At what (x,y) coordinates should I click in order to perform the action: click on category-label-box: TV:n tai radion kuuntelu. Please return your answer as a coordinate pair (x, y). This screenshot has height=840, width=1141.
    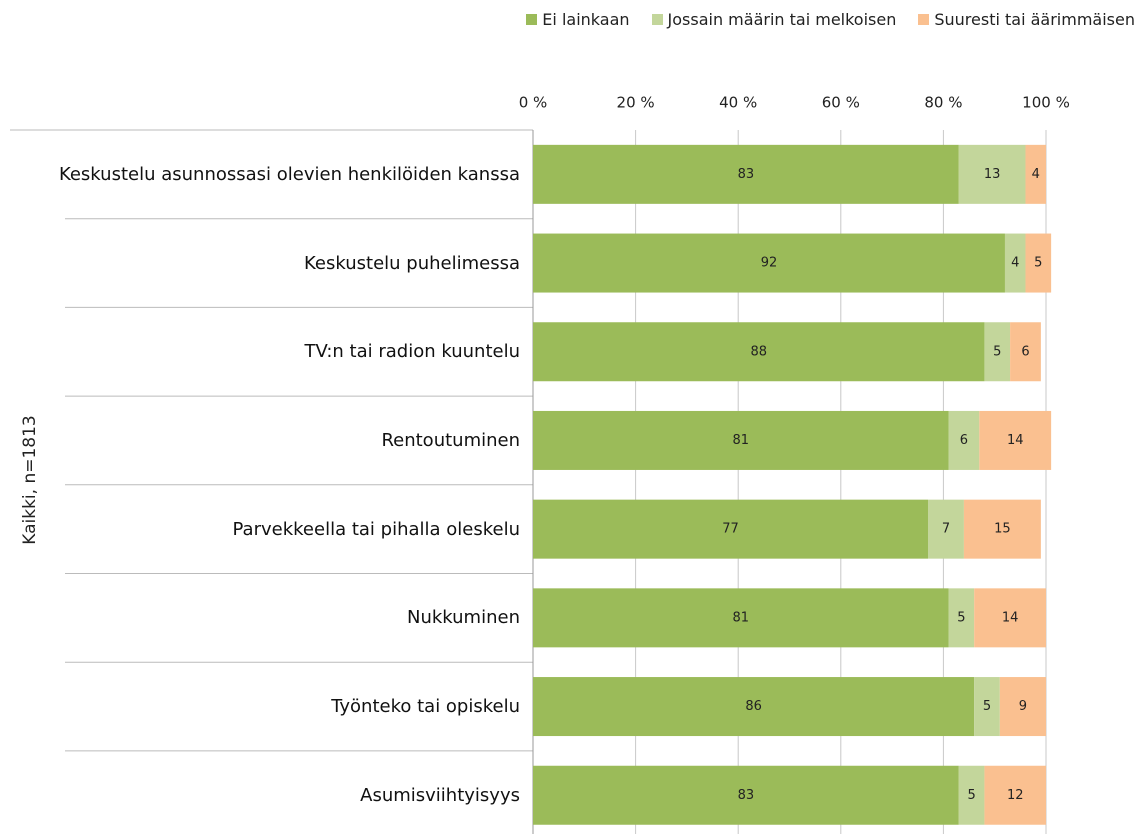
    Looking at the image, I should click on (280, 351).